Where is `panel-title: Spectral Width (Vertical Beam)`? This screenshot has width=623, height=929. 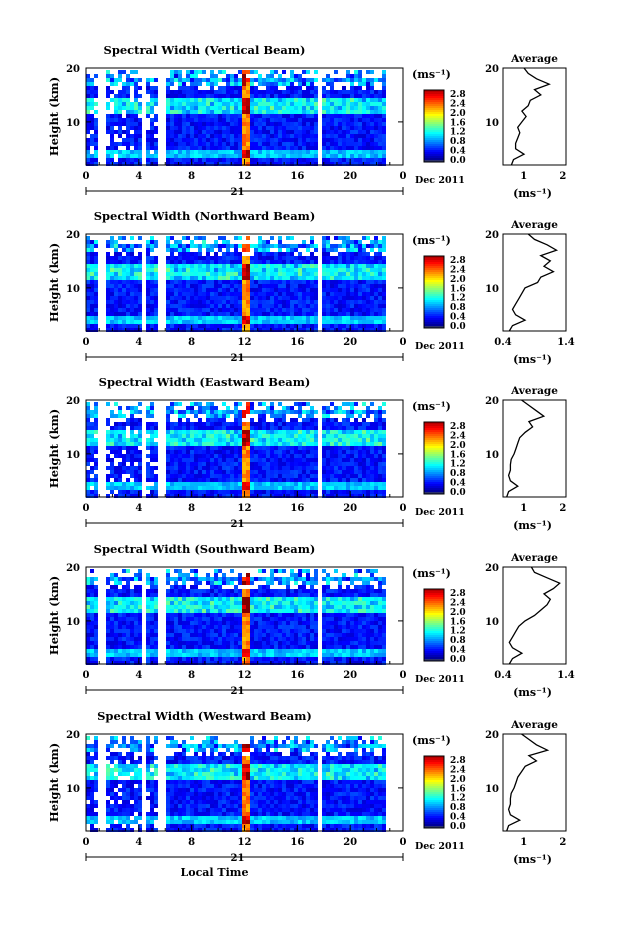 panel-title: Spectral Width (Vertical Beam) is located at coordinates (205, 50).